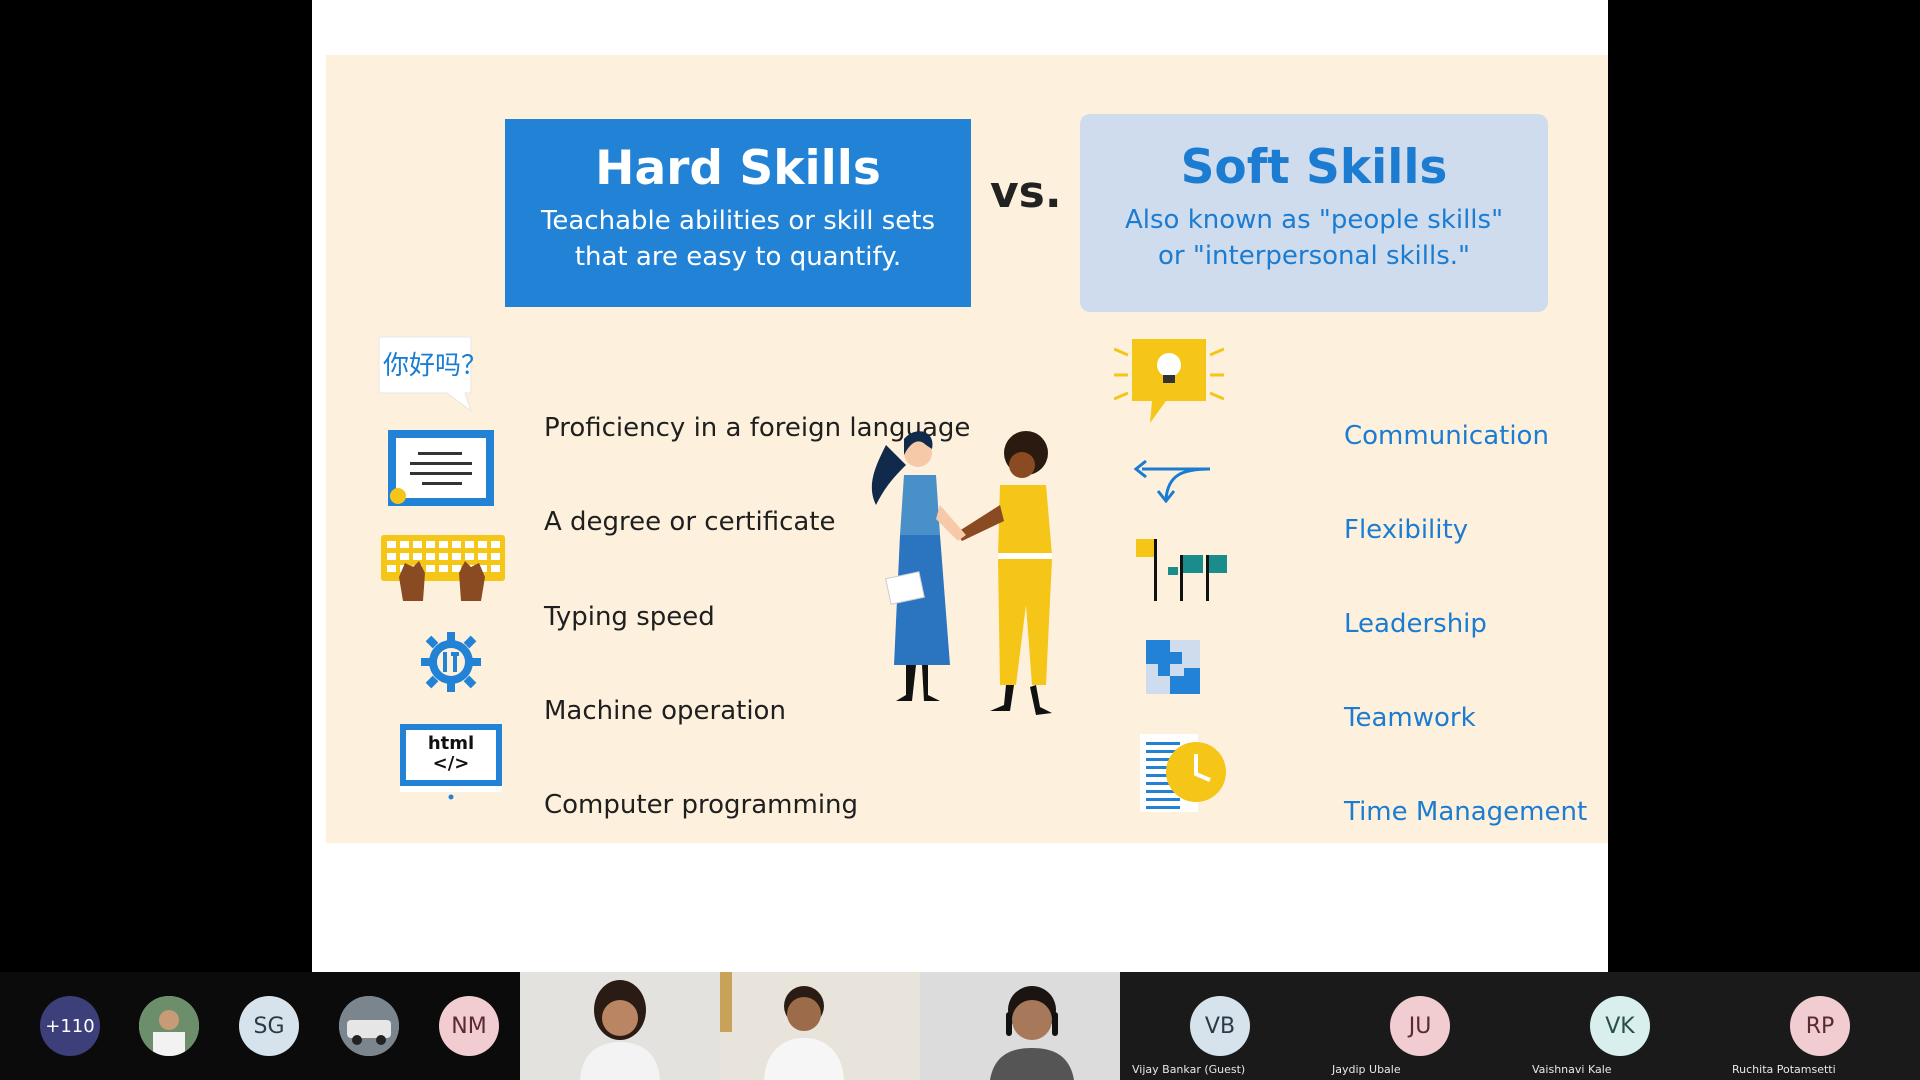 The image size is (1920, 1080). Describe the element at coordinates (435, 366) in the screenshot. I see `chinese-greeting-text: 你好吗？` at that location.